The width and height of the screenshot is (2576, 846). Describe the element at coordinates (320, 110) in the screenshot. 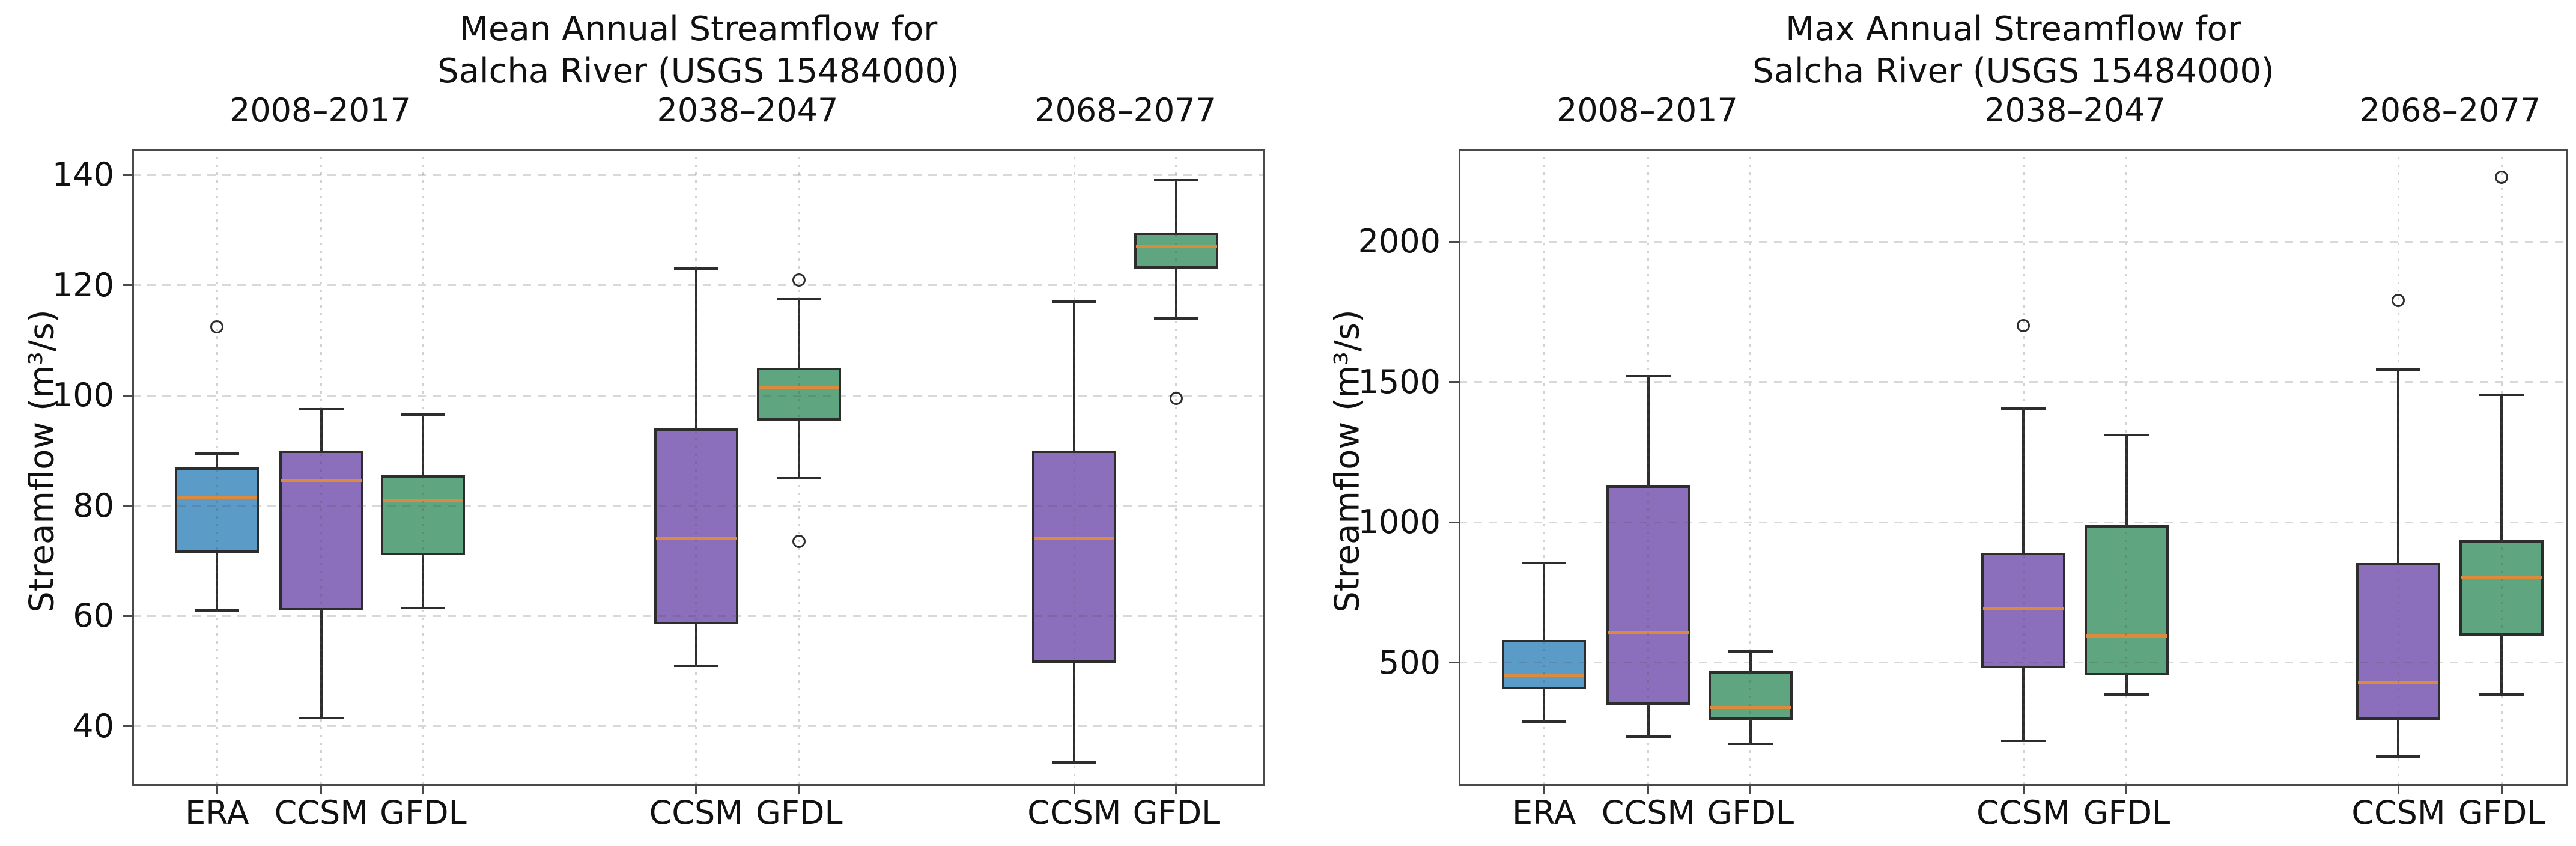

I see `period-label: 2008–2017` at that location.